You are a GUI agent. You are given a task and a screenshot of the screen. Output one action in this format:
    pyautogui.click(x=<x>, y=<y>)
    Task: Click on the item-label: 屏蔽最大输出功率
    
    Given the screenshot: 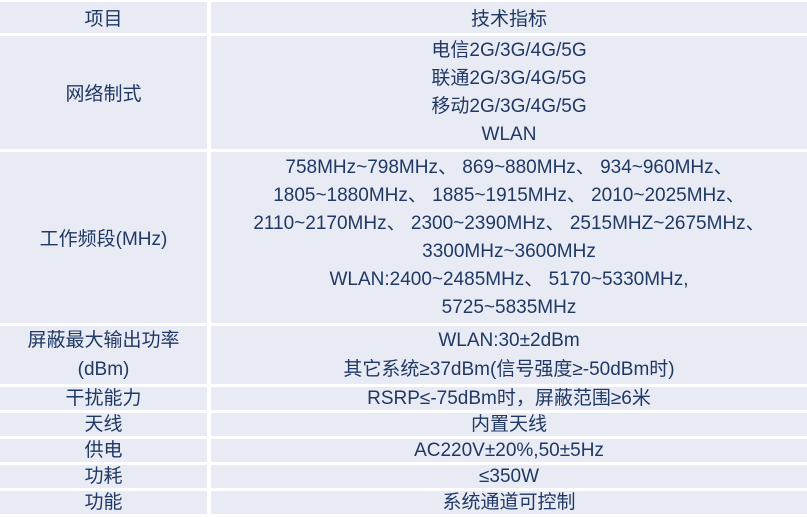 What is the action you would take?
    pyautogui.click(x=103, y=340)
    